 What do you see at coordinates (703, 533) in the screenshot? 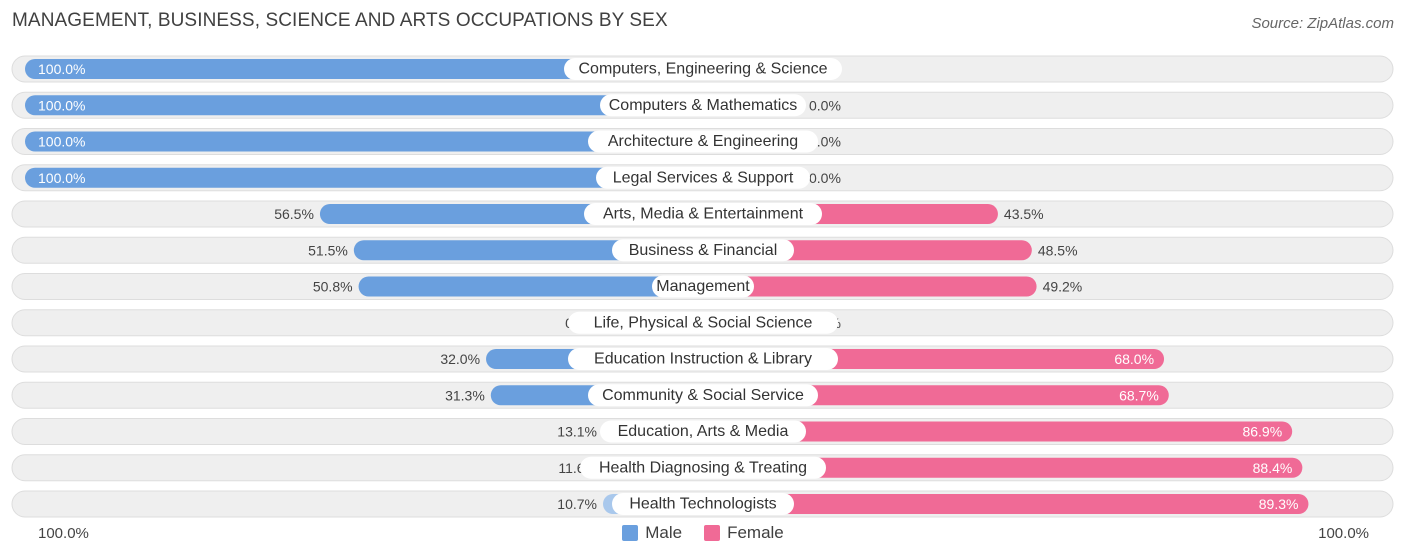
I see `legend: Male Female` at bounding box center [703, 533].